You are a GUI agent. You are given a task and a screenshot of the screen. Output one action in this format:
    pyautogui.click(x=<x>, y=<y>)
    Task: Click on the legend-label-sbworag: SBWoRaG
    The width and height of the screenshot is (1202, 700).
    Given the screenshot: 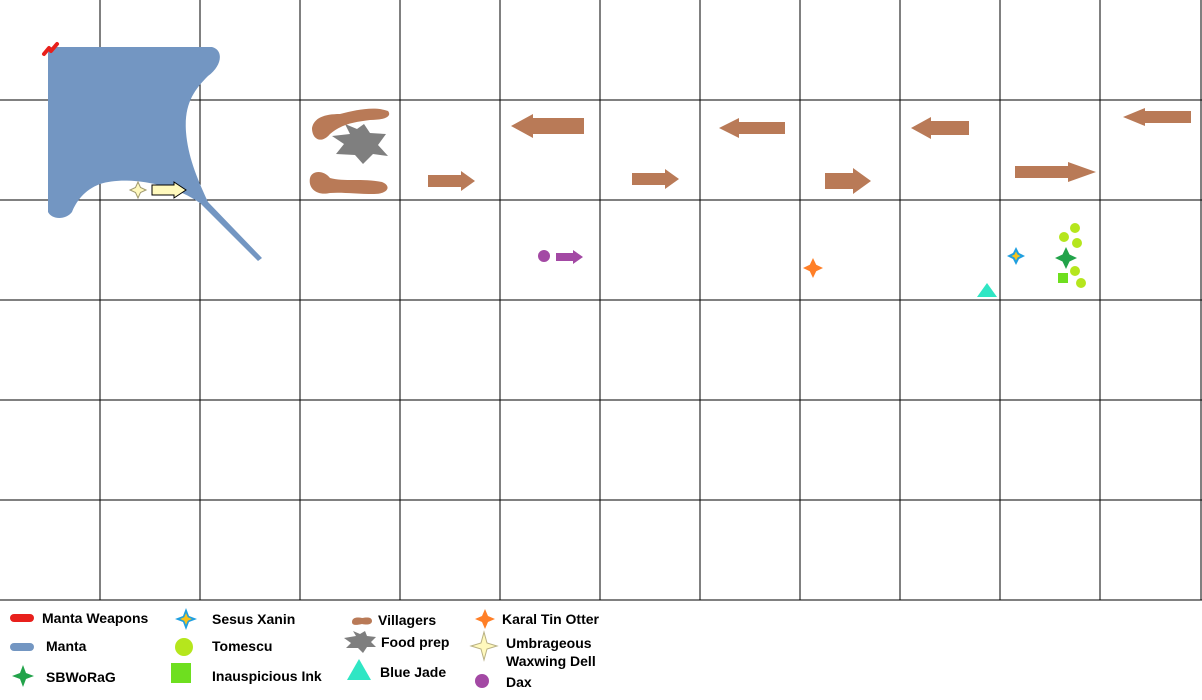 What is the action you would take?
    pyautogui.click(x=81, y=677)
    